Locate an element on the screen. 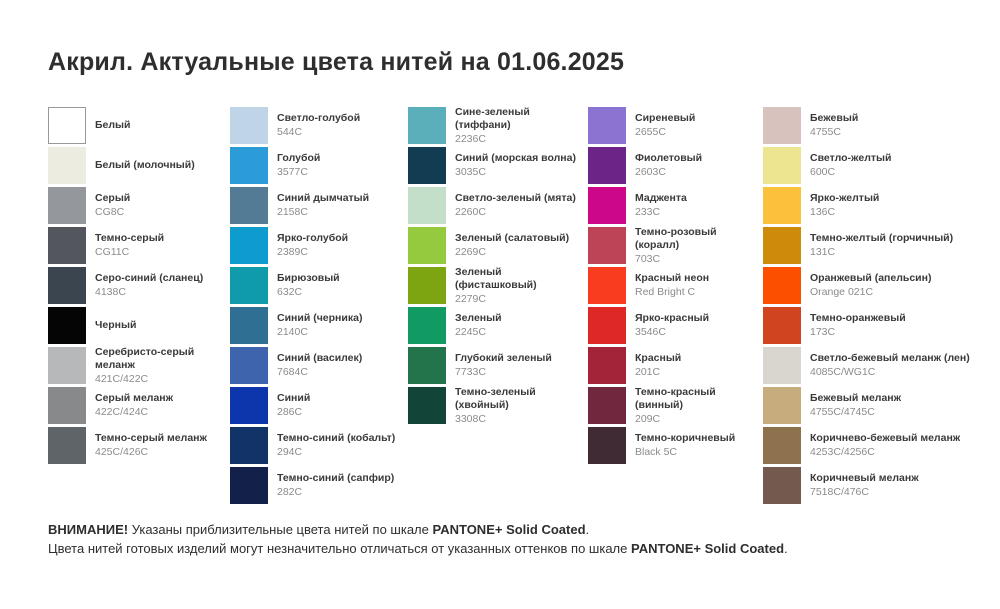 Image resolution: width=1000 pixels, height=609 pixels. color-info: Белый is located at coordinates (162, 125).